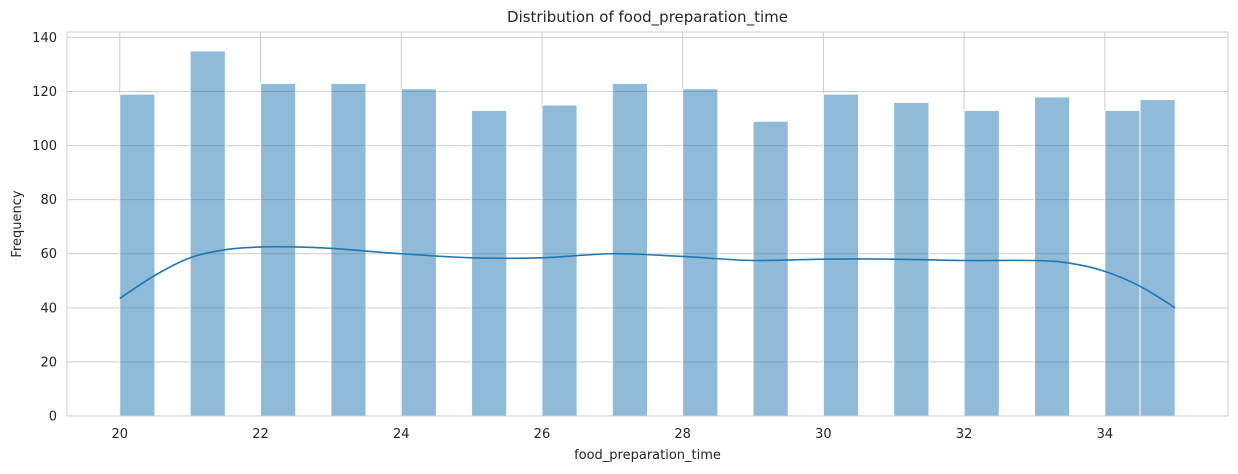  What do you see at coordinates (44, 146) in the screenshot?
I see `y-tick-label-5: 100` at bounding box center [44, 146].